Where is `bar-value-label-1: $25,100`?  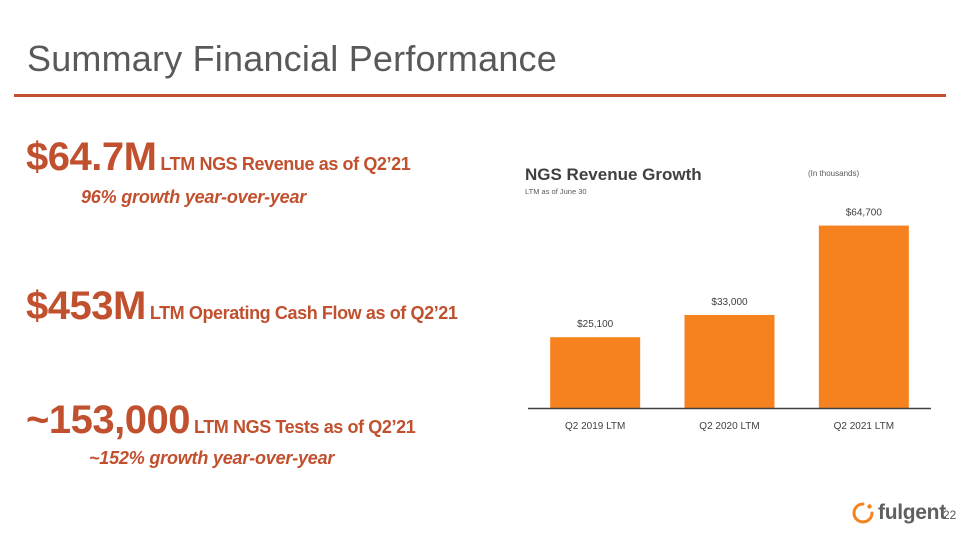
bar-value-label-1: $25,100 is located at coordinates (595, 324).